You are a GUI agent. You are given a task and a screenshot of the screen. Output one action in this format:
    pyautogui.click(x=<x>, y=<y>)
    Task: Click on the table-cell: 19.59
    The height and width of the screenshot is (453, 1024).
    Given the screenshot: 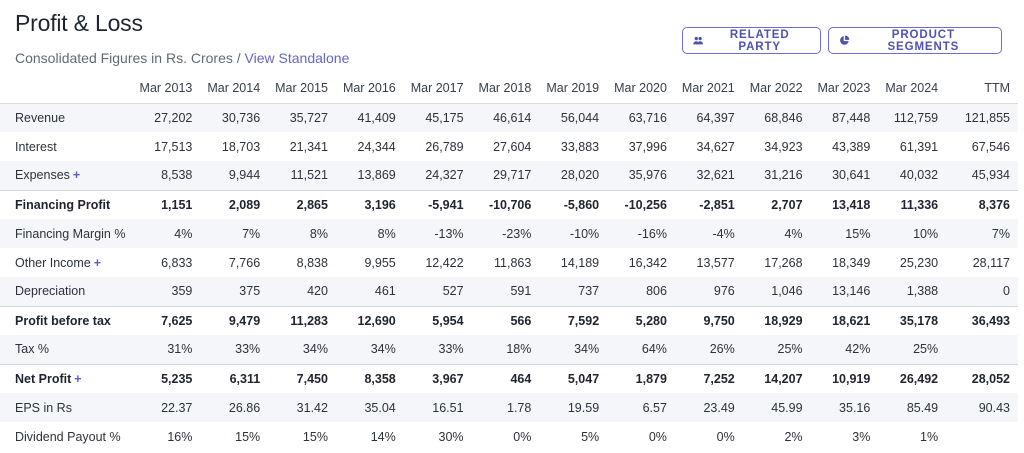 What is the action you would take?
    pyautogui.click(x=573, y=407)
    